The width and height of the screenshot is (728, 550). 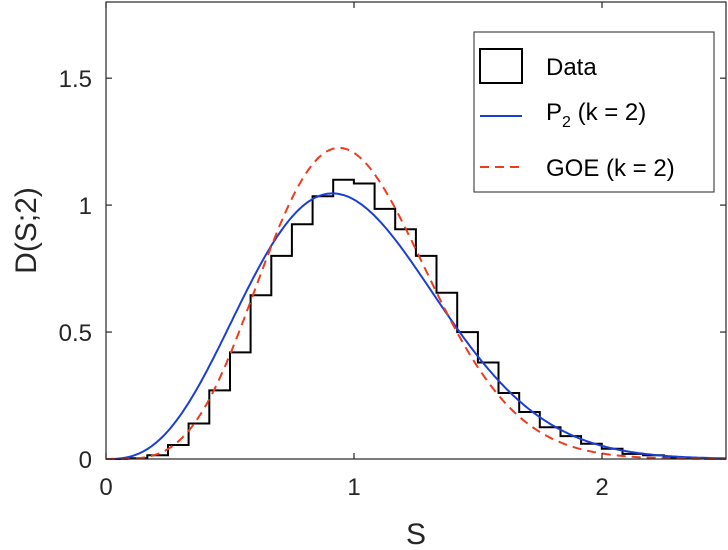 I want to click on x-tick-label: 1, so click(x=353, y=487).